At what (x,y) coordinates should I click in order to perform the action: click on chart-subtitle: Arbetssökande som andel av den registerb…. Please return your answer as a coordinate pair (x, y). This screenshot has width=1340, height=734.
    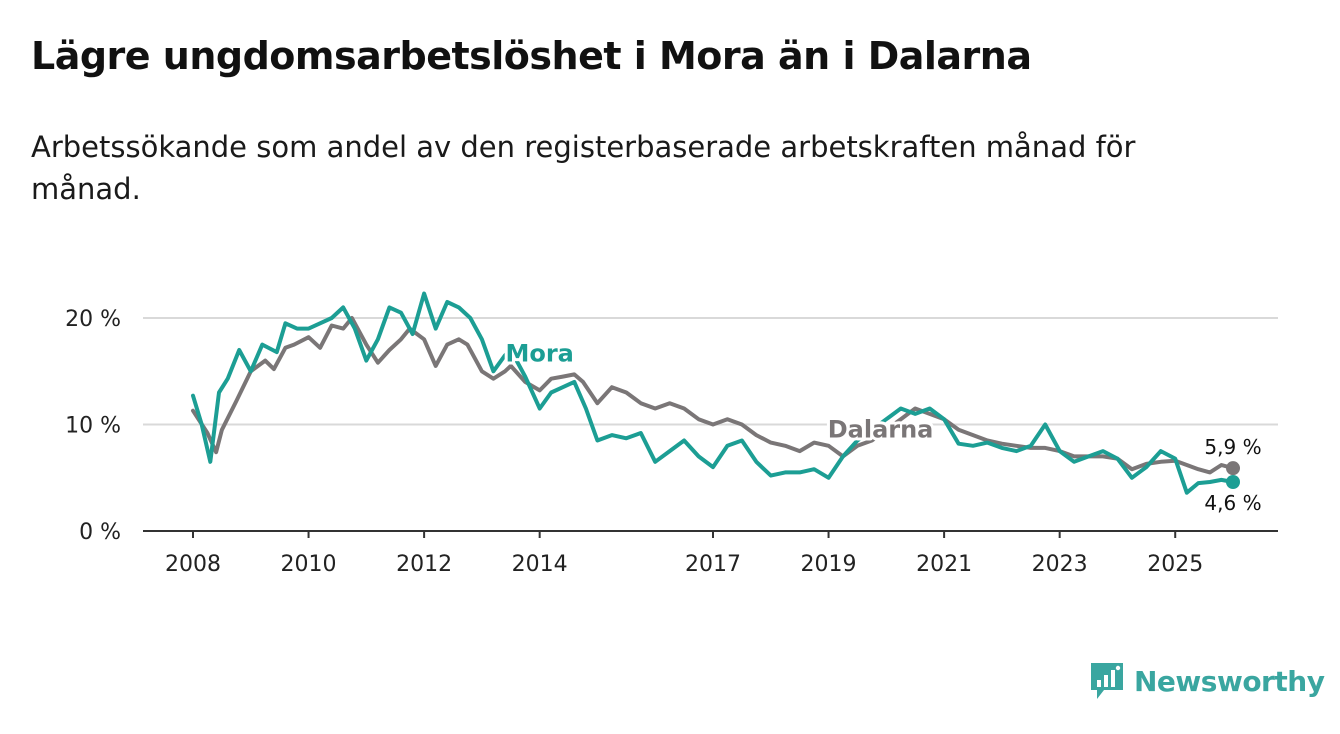
    Looking at the image, I should click on (583, 168).